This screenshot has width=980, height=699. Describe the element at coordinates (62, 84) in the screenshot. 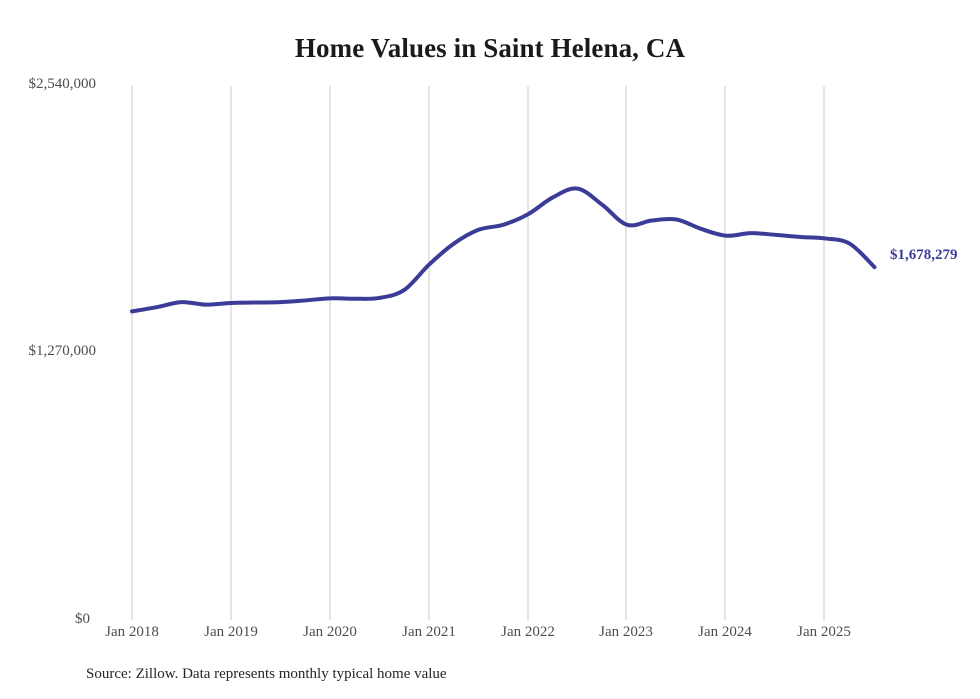

I see `y-axis-tick-top: $2,540,000` at that location.